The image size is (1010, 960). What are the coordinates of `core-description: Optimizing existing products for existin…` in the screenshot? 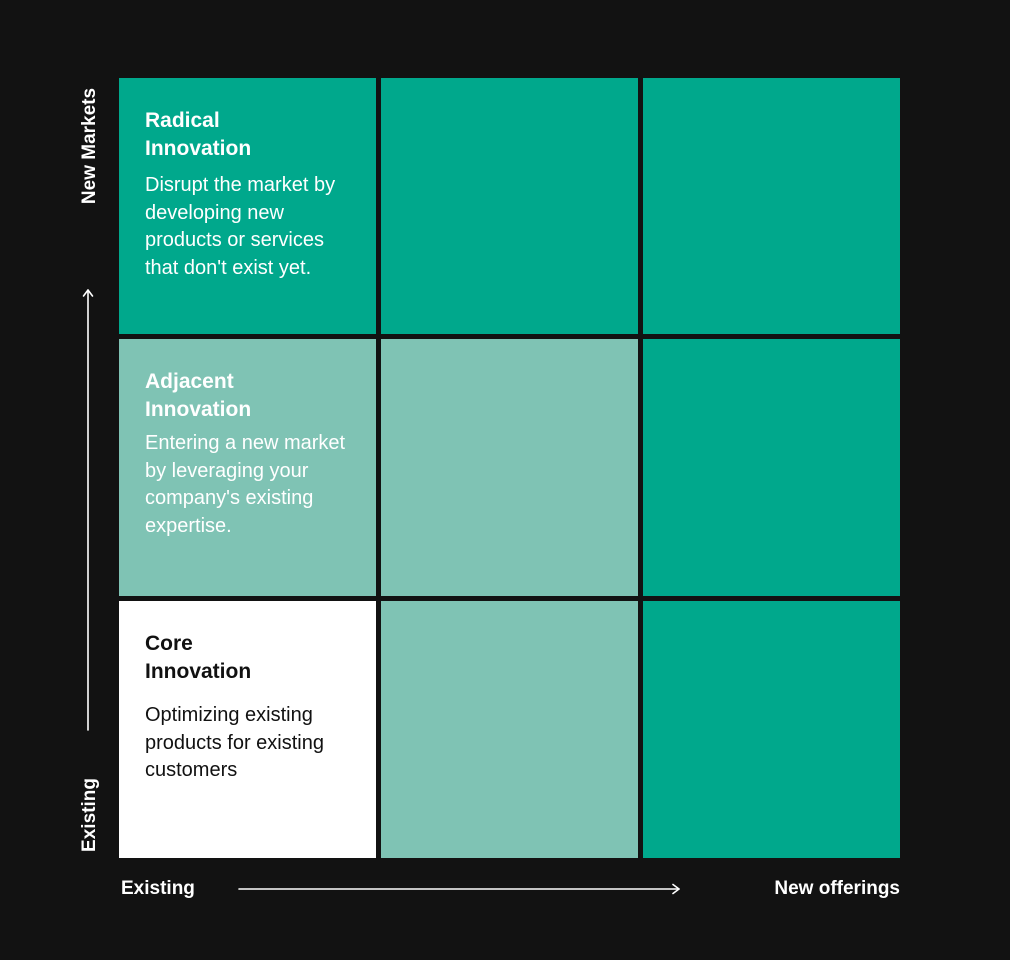 It's located at (234, 742).